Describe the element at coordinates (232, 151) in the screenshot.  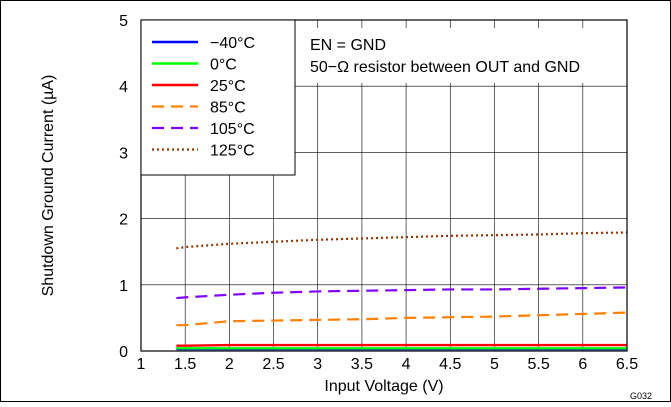
I see `legend-label: 125°C` at that location.